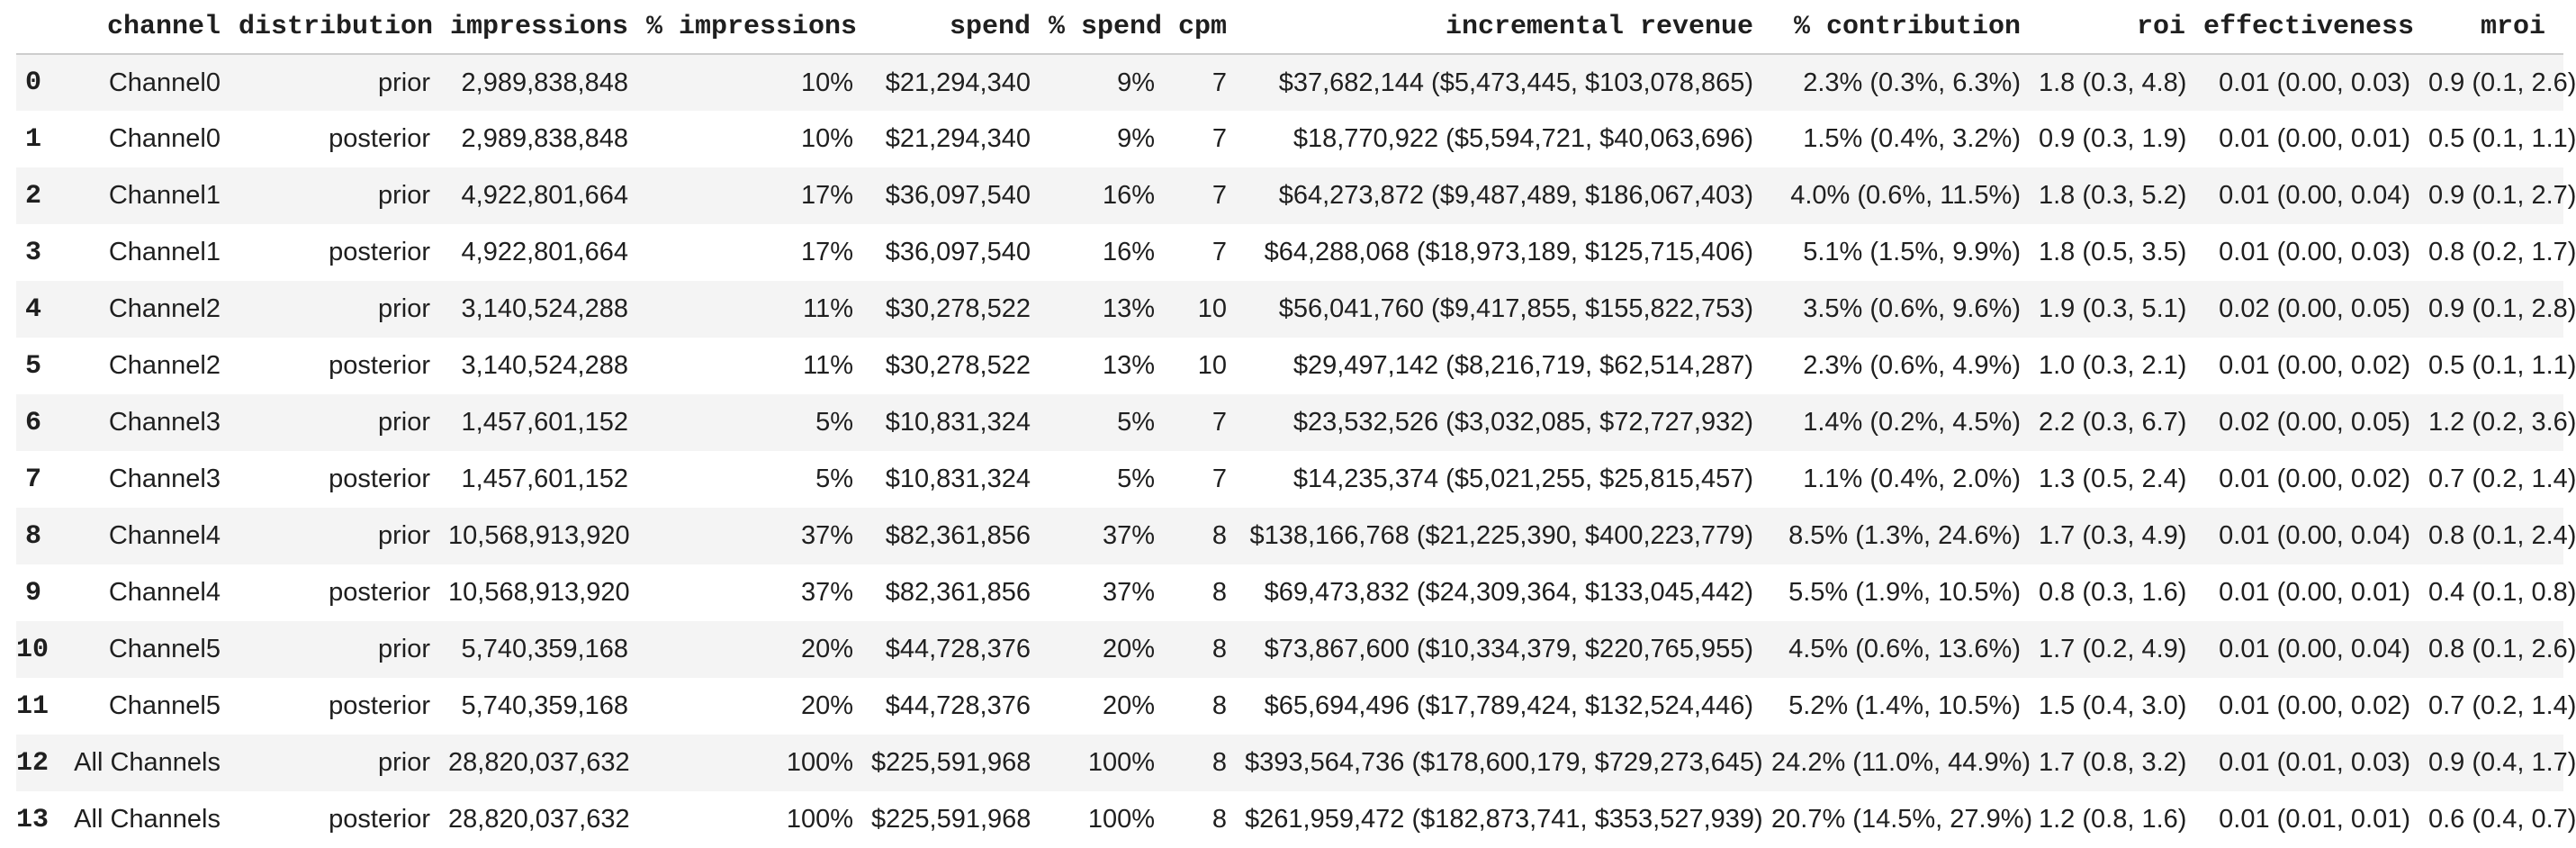  I want to click on data-cell: 1.8 (0.5, 3.5), so click(2113, 252).